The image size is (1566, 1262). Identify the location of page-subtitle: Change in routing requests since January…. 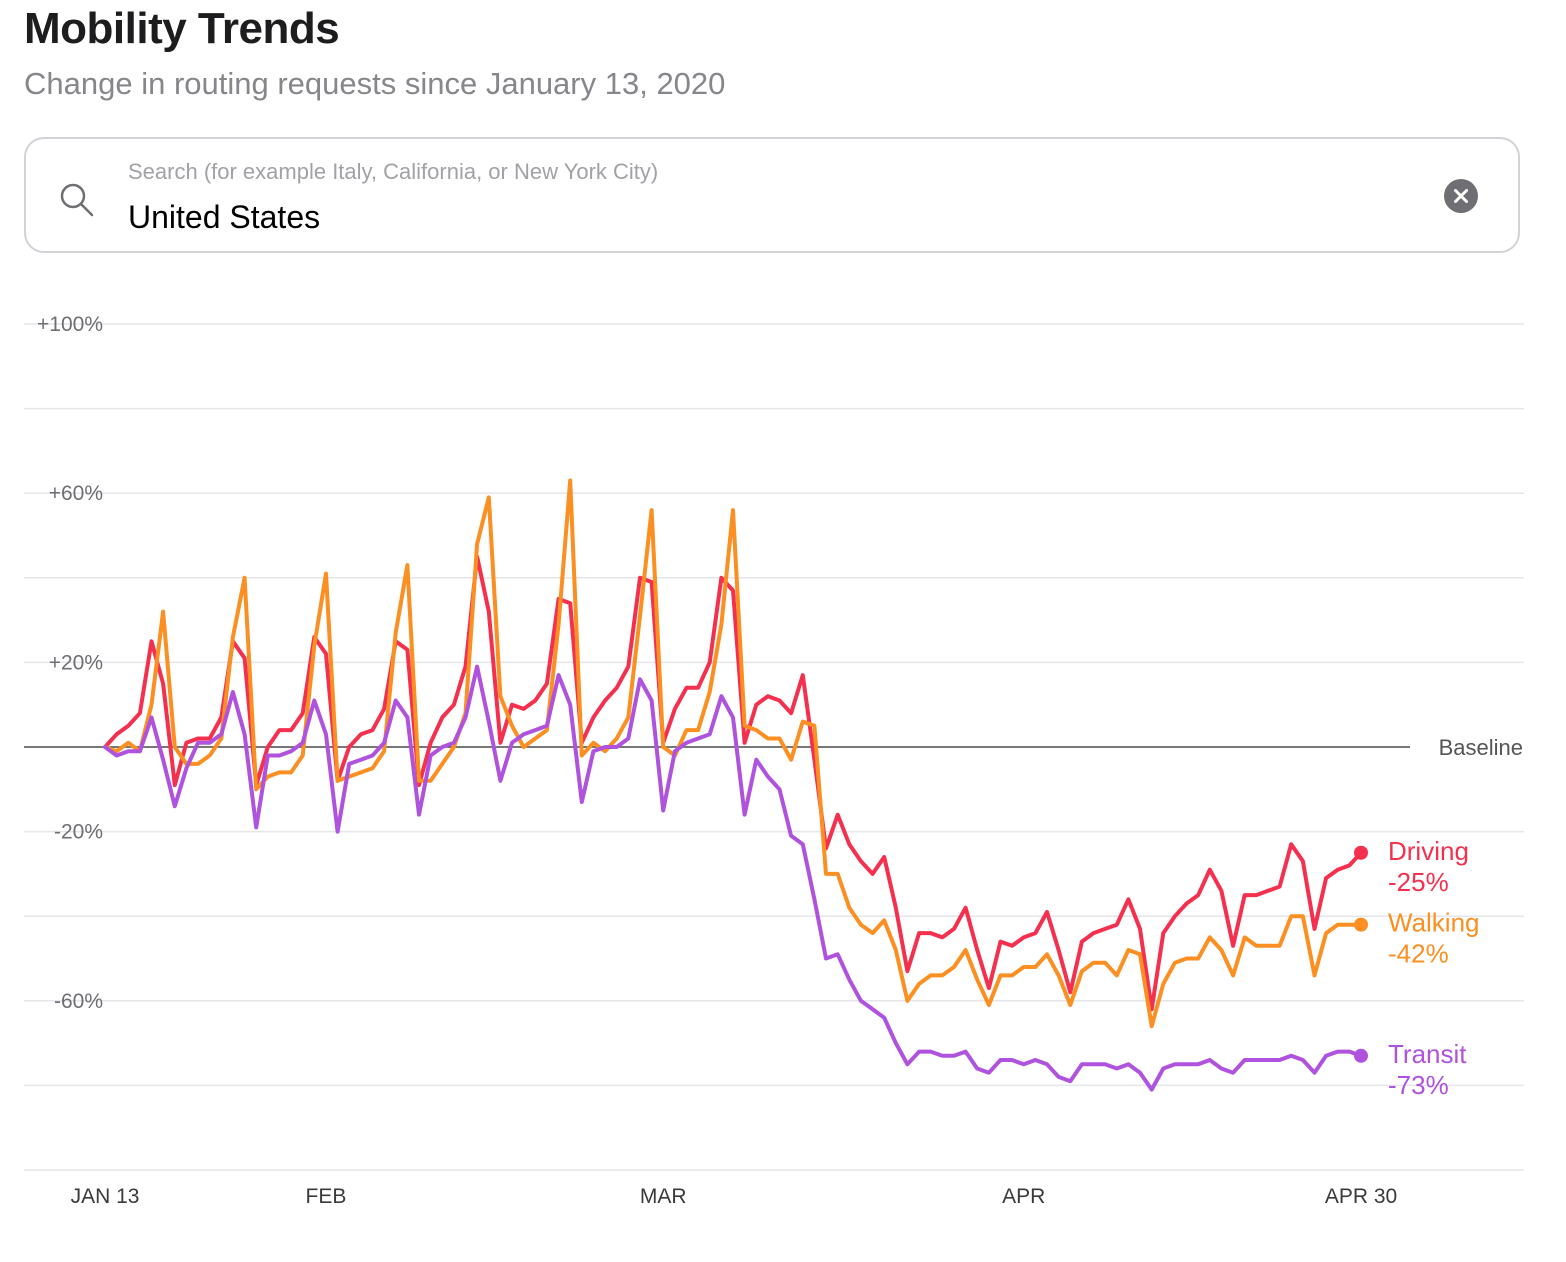
(375, 83).